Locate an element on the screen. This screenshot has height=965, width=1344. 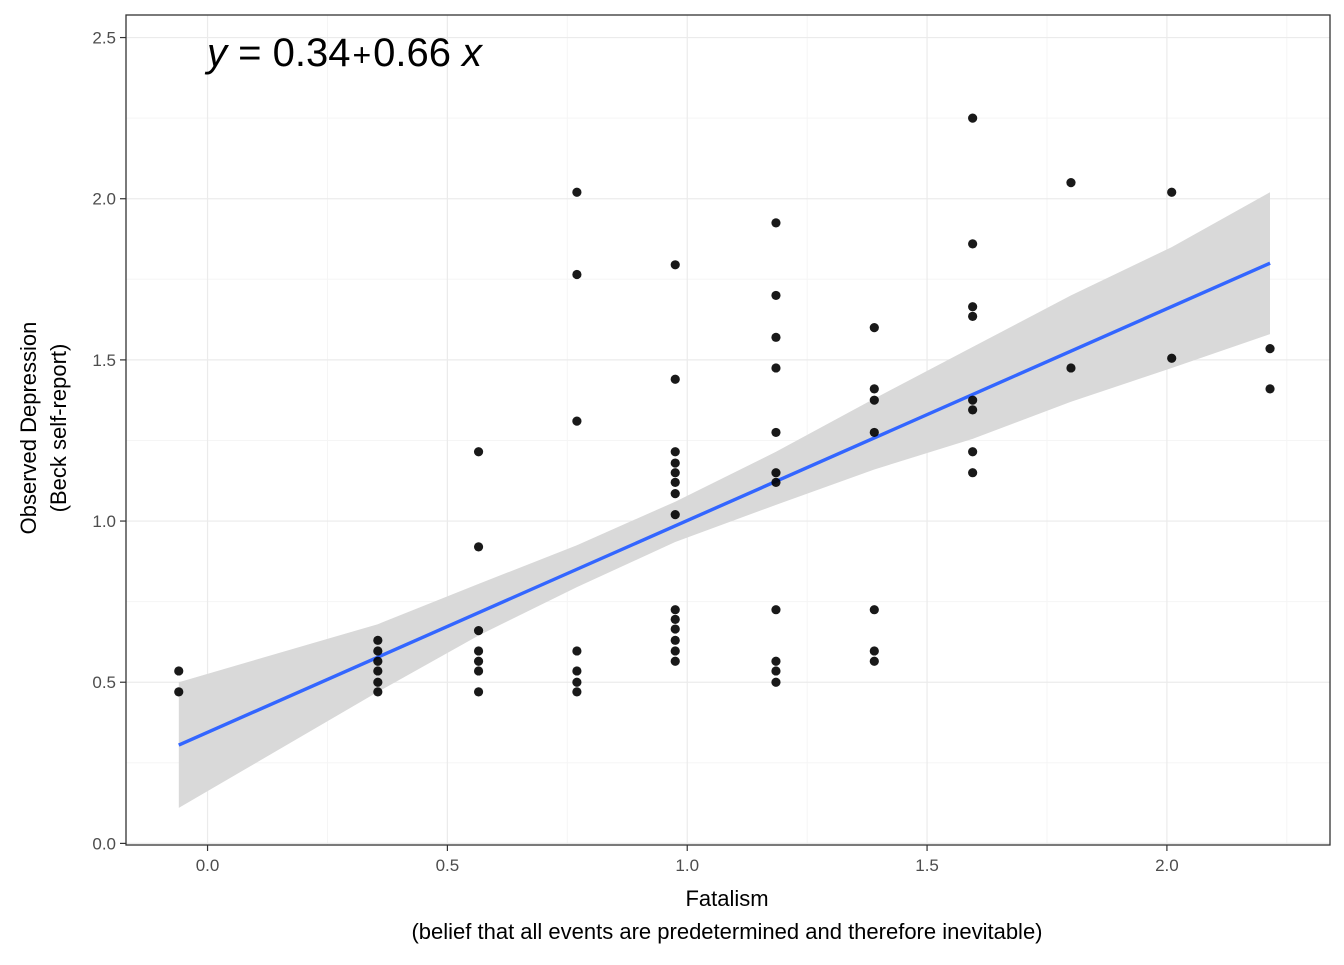
x-tick-label: 0.5 is located at coordinates (448, 865).